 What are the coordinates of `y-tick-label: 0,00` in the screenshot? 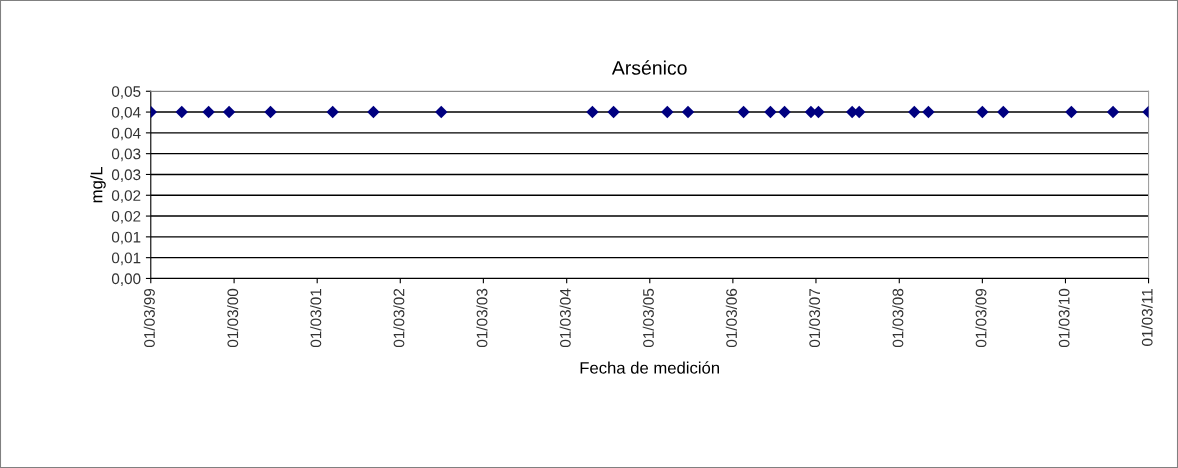 It's located at (126, 279).